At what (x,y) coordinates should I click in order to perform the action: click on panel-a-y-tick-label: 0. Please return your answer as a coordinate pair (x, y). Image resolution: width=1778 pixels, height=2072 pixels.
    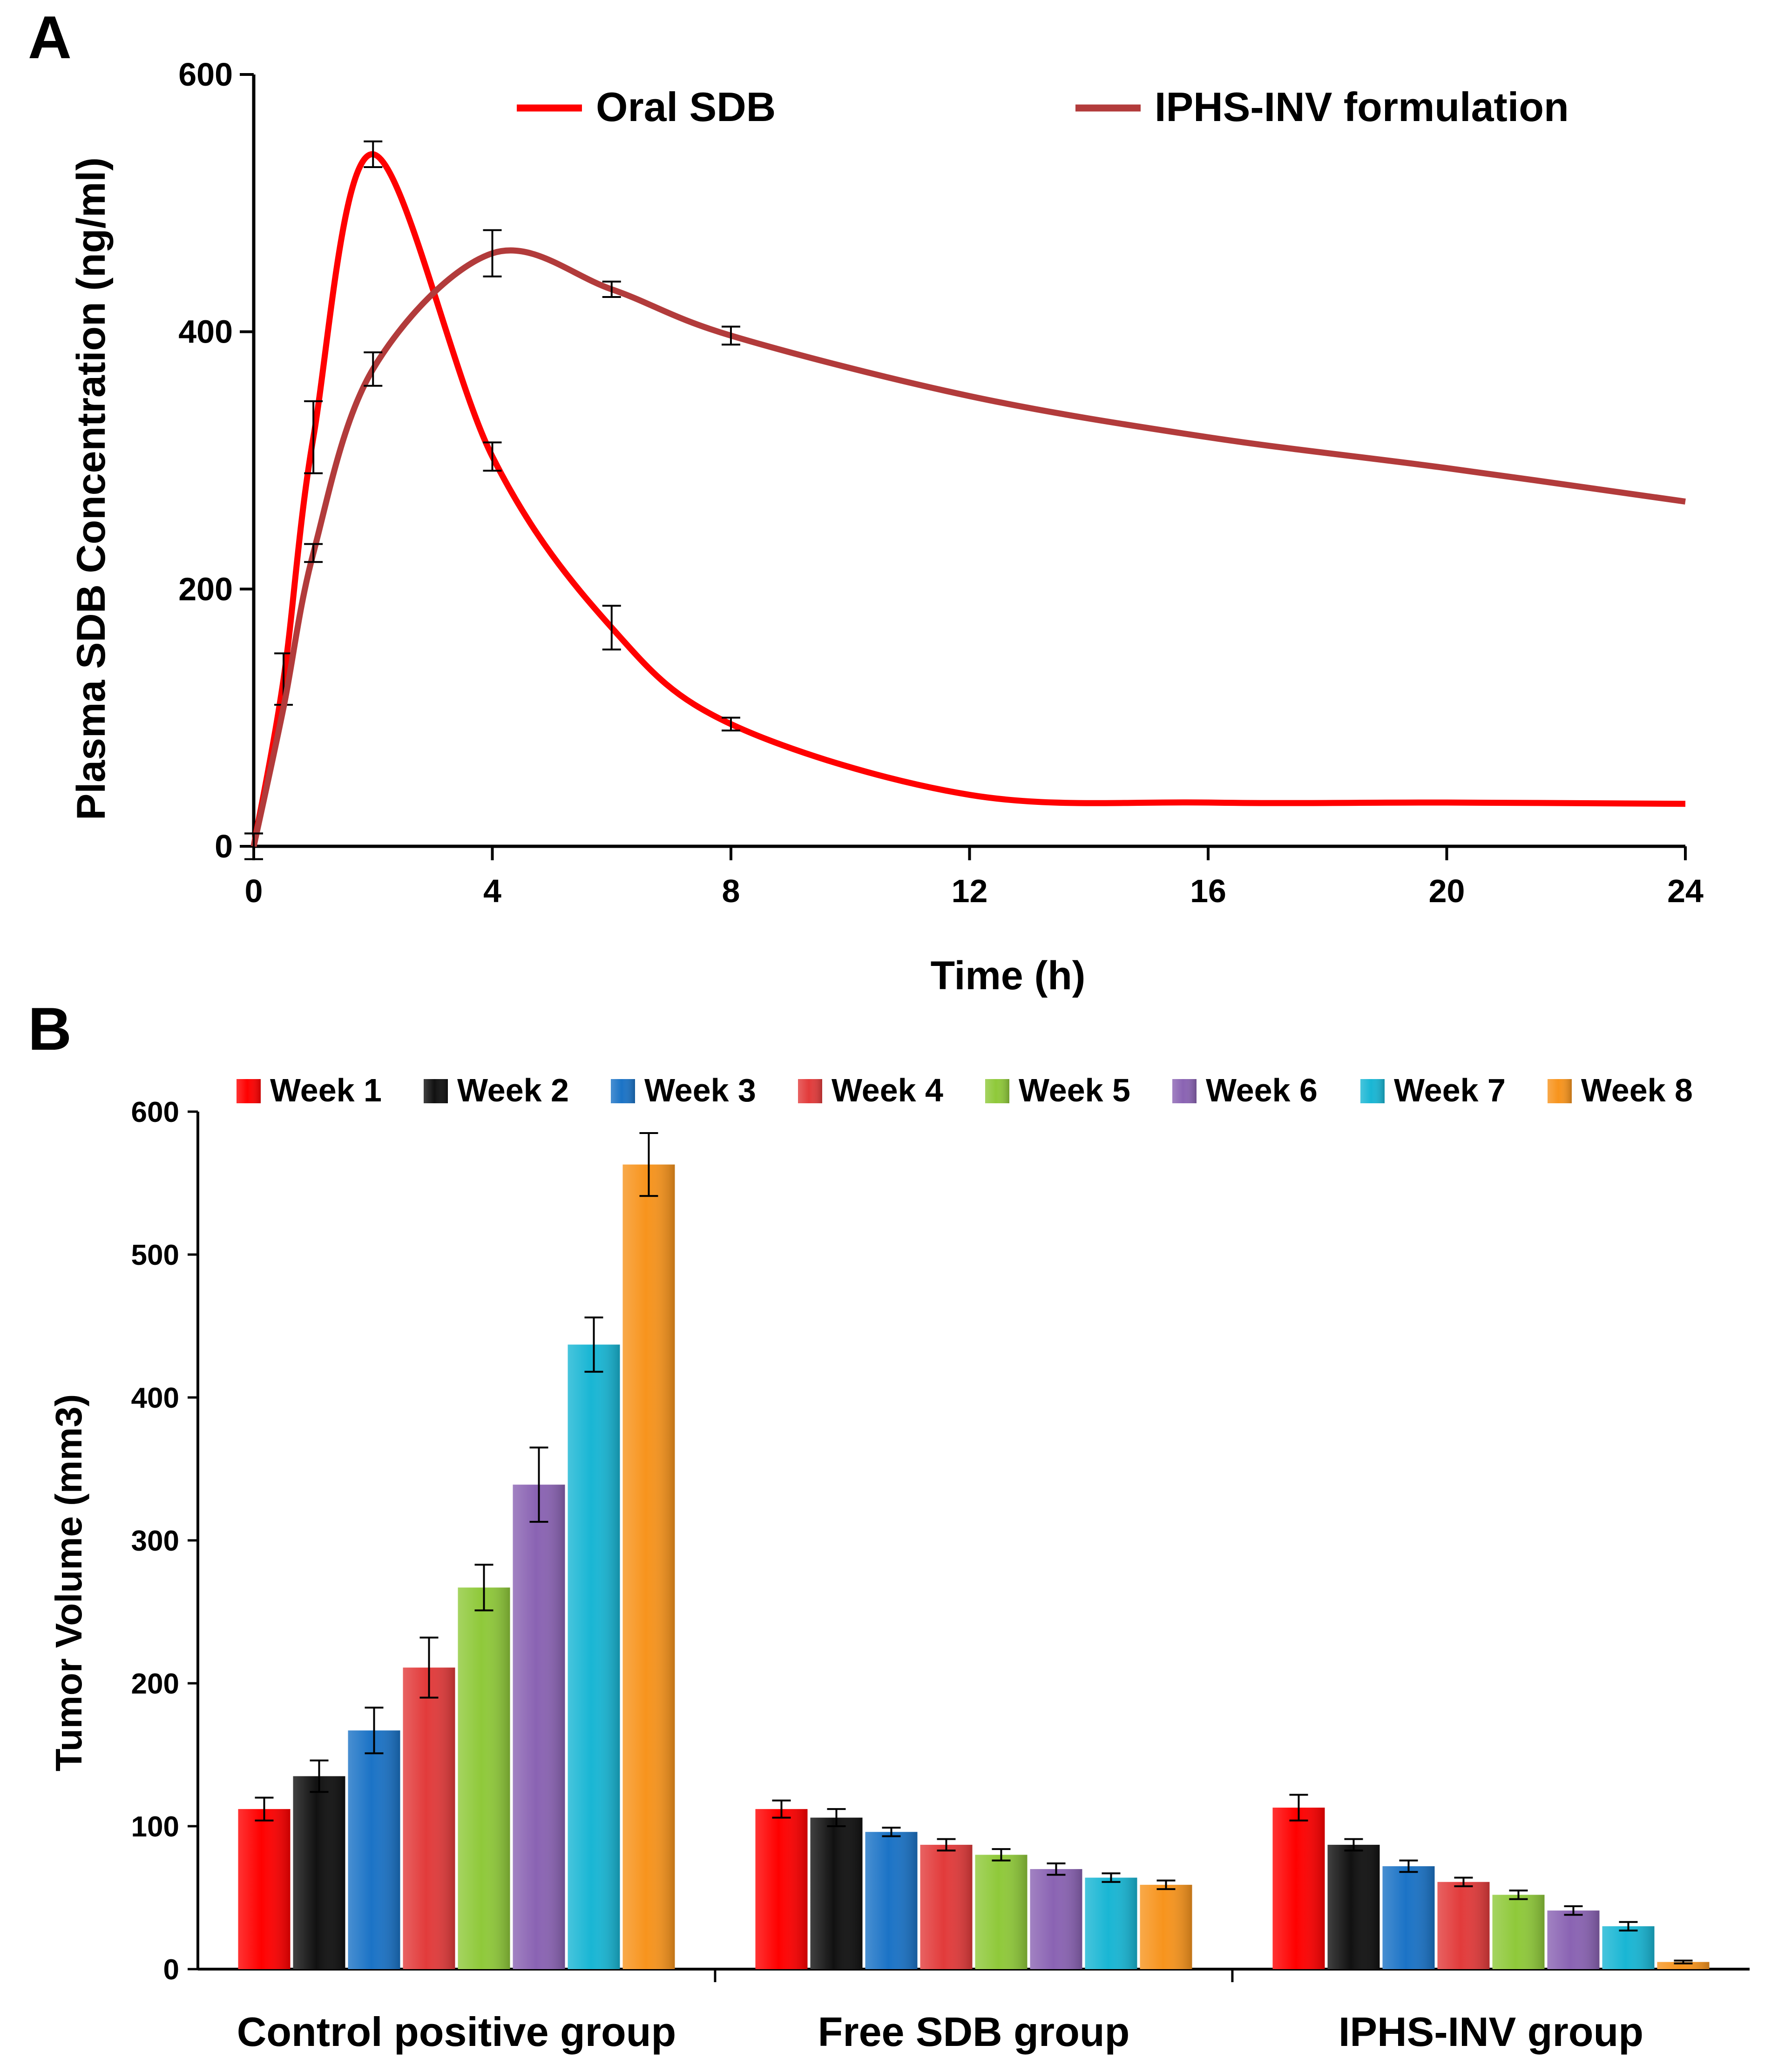
    Looking at the image, I should click on (224, 846).